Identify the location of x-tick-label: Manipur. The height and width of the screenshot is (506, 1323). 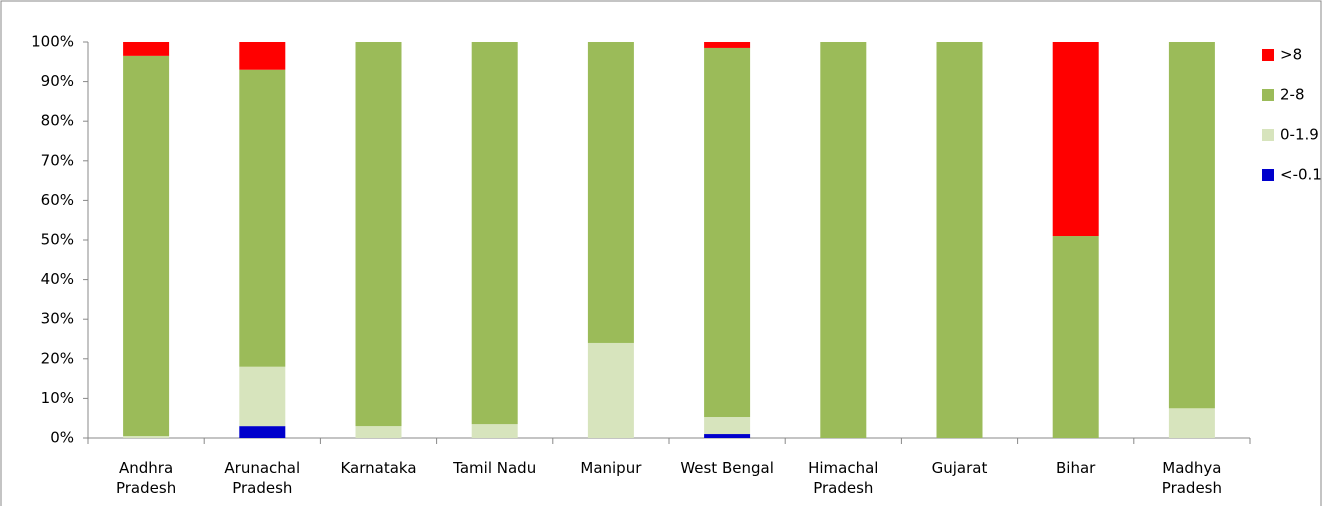
(611, 468).